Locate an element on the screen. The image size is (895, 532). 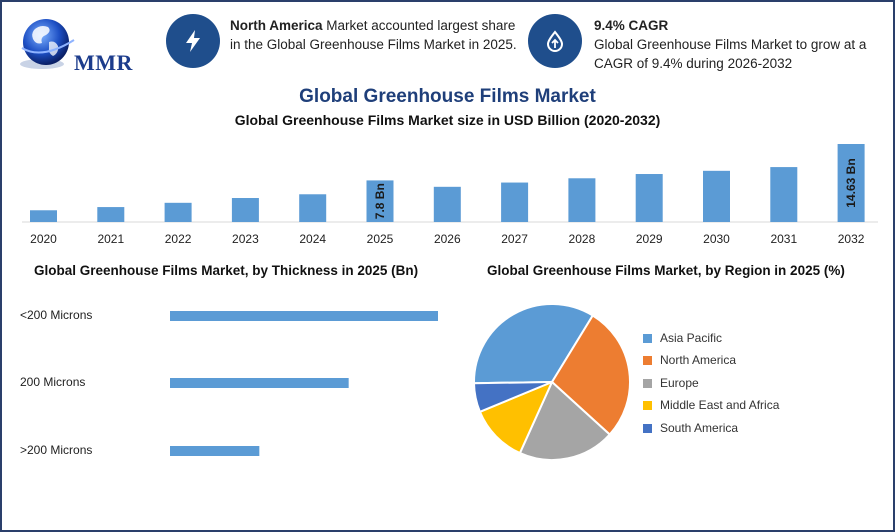
legend-item-2: Europe is located at coordinates (671, 383).